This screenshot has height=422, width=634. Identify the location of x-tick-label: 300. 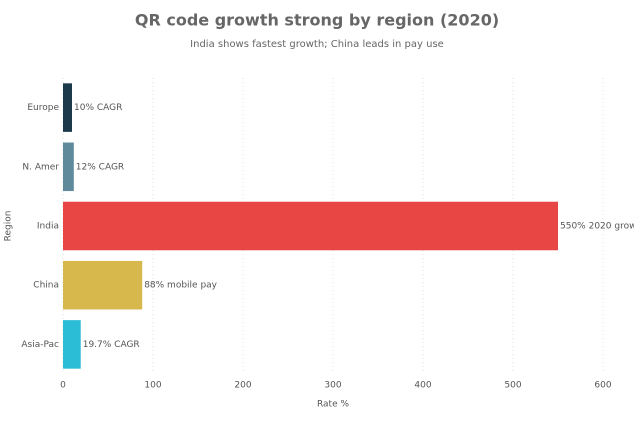
(332, 386).